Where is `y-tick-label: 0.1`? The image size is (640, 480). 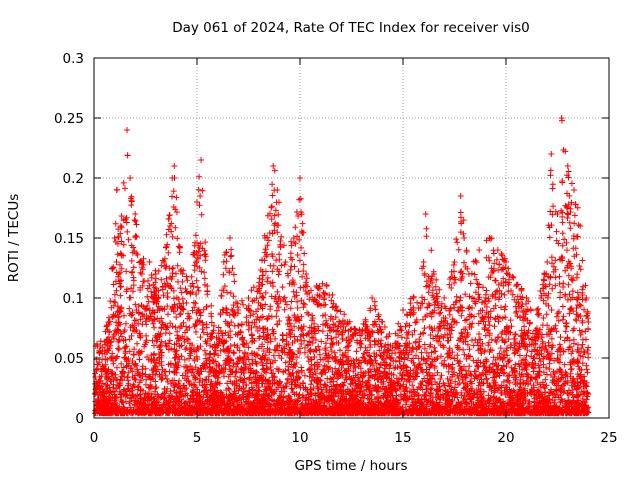 y-tick-label: 0.1 is located at coordinates (73, 299).